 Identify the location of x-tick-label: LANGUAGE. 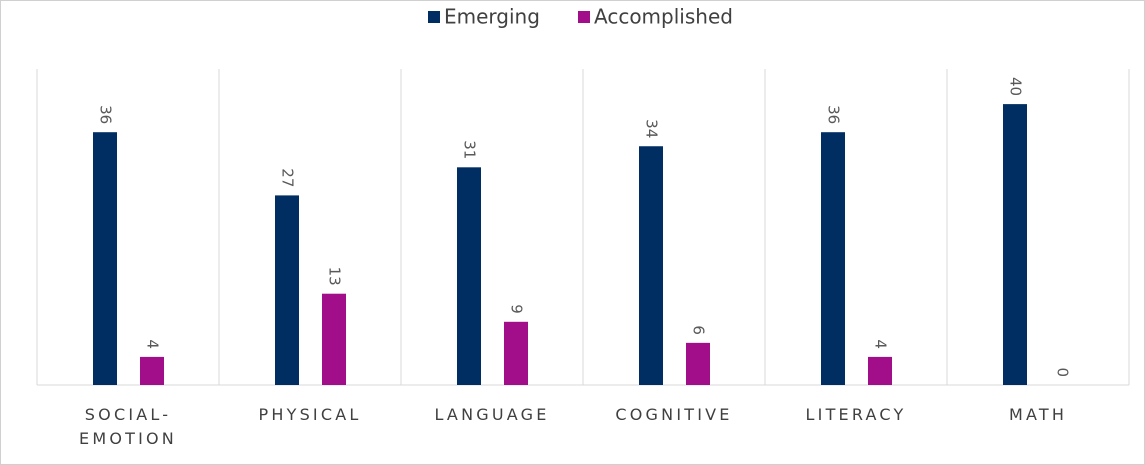
(492, 414).